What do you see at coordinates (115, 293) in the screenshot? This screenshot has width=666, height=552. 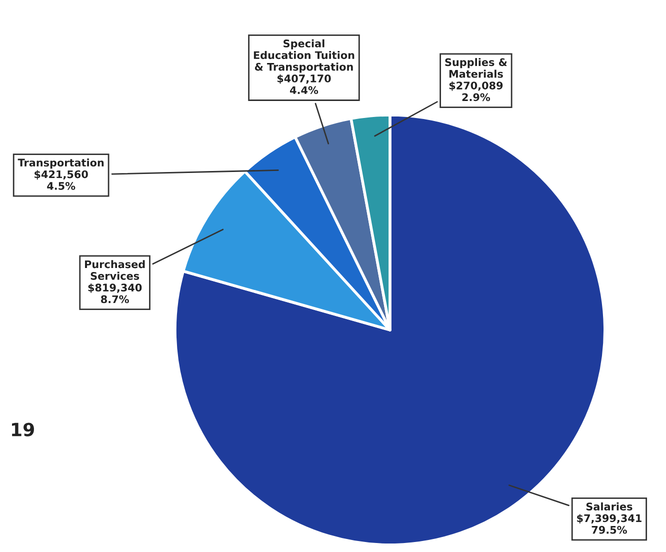 I see `data-label: $819,340 8.7%` at bounding box center [115, 293].